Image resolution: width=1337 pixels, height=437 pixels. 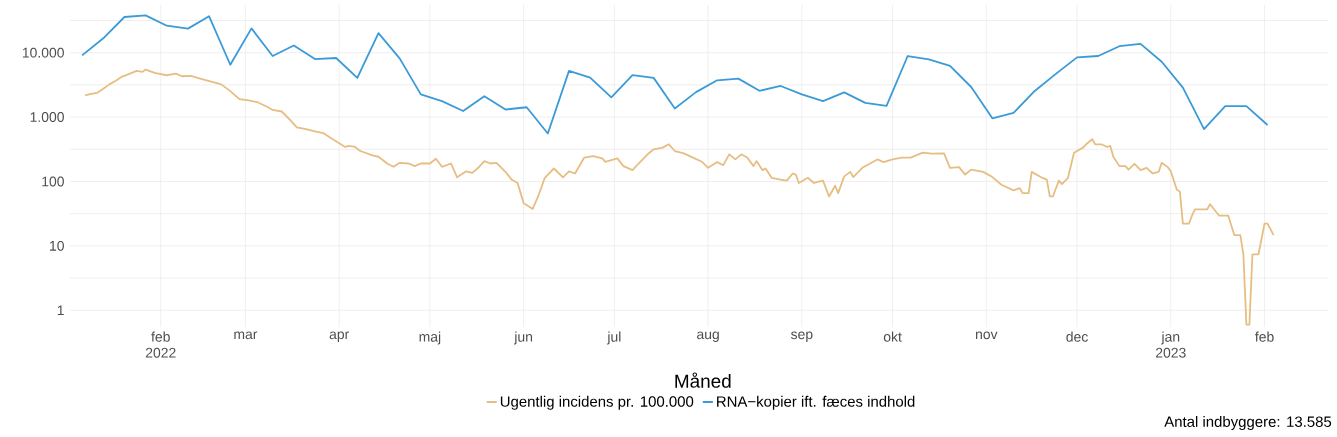 What do you see at coordinates (703, 380) in the screenshot?
I see `x-axis-title: Måned` at bounding box center [703, 380].